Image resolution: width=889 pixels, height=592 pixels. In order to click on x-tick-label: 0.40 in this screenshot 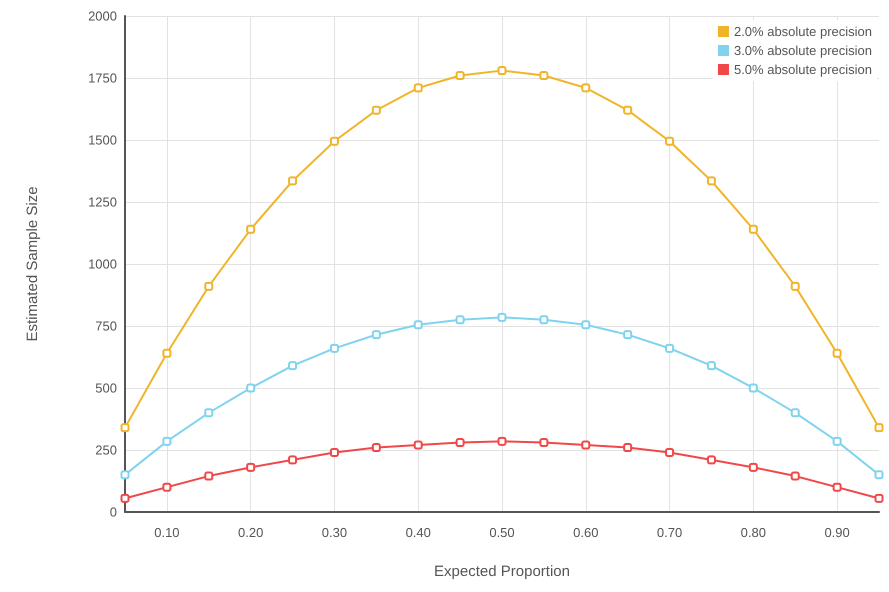, I will do `click(418, 532)`.